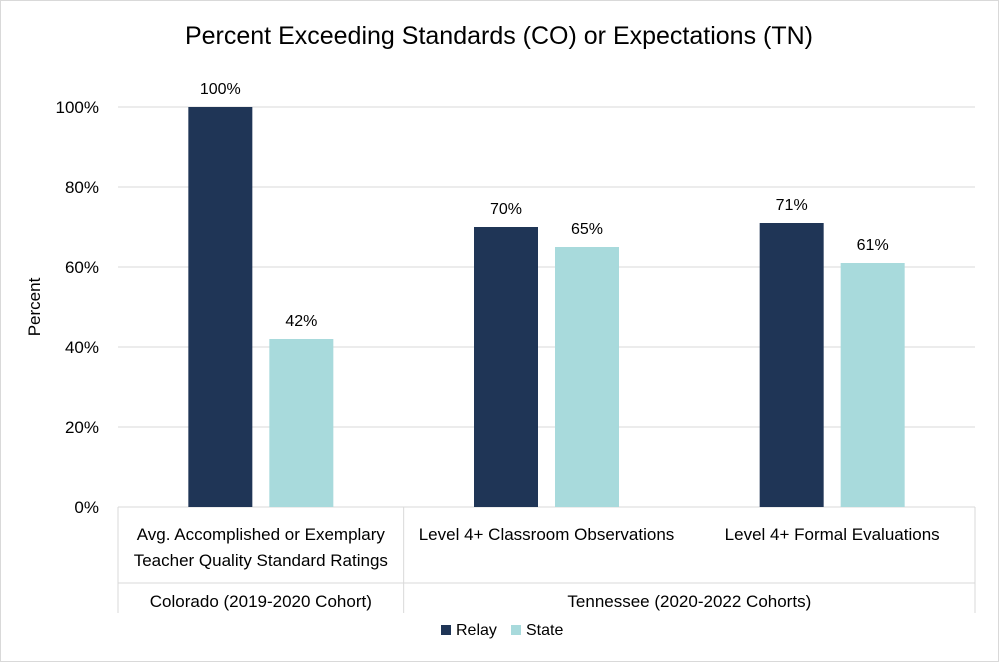  What do you see at coordinates (77, 107) in the screenshot?
I see `y-tick-label: 100%` at bounding box center [77, 107].